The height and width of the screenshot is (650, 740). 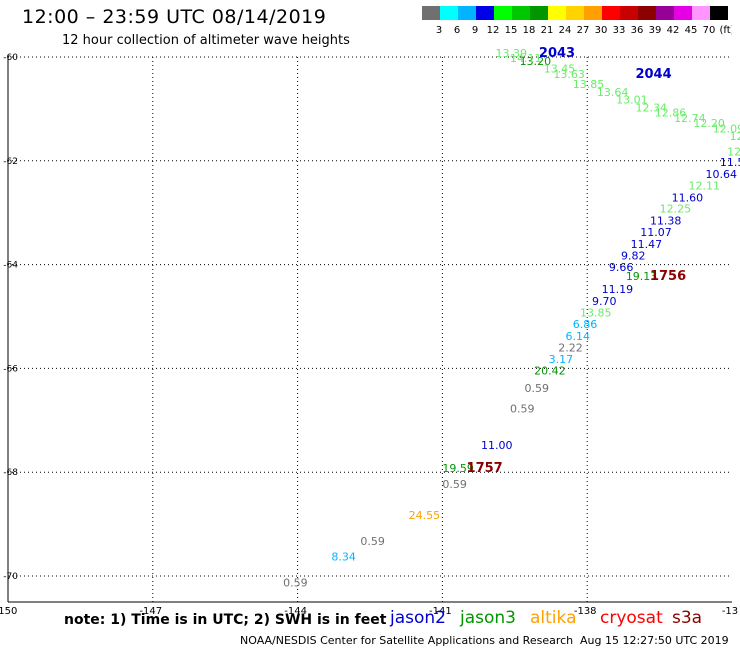 What do you see at coordinates (418, 618) in the screenshot?
I see `satellite-jason2: jason2` at bounding box center [418, 618].